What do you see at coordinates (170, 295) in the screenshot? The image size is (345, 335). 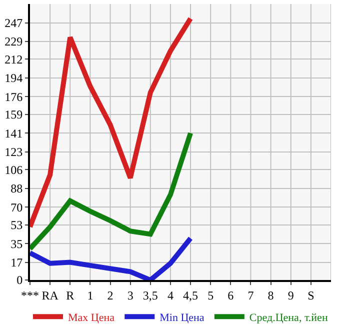 I see `x-tick-label: 4` at bounding box center [170, 295].